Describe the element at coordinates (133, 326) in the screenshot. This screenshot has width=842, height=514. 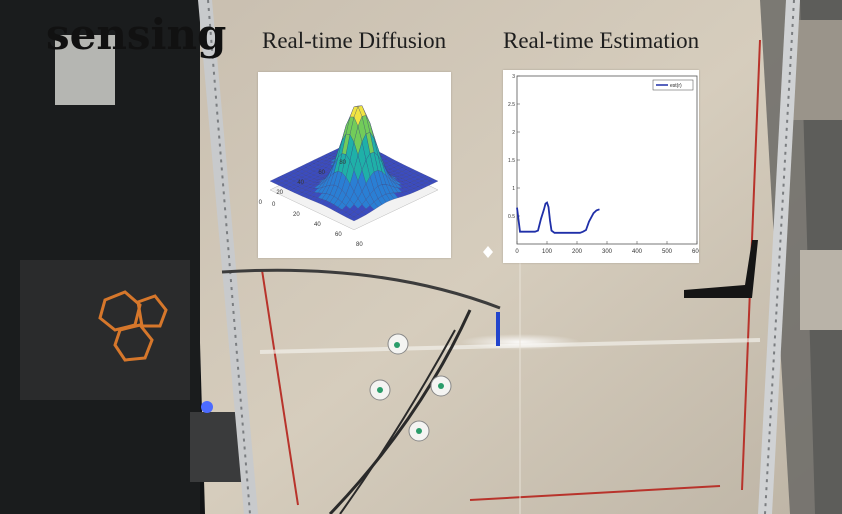
I see `quadrotor` at that location.